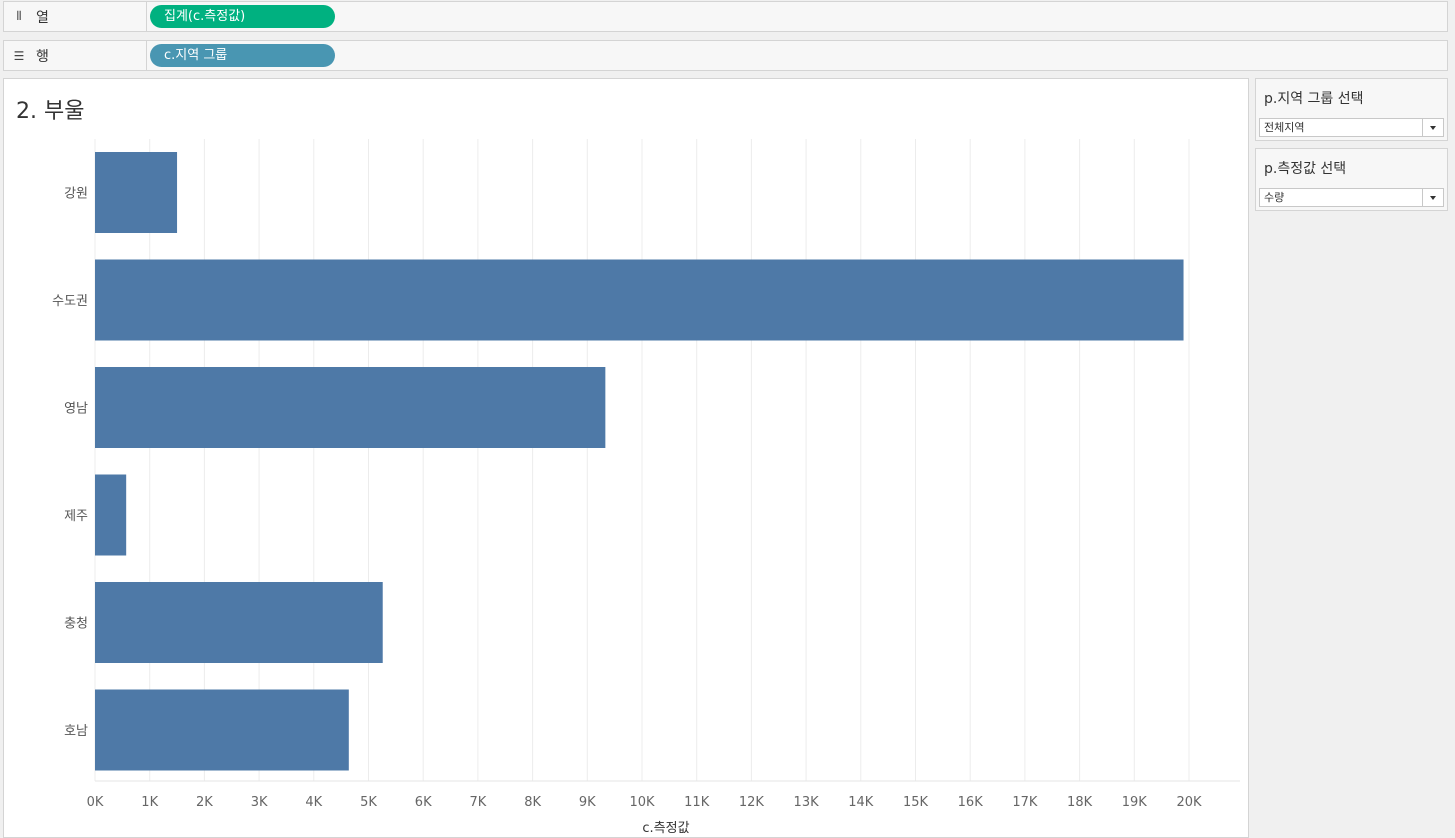 The width and height of the screenshot is (1455, 838). I want to click on x-tick-label: 2K, so click(204, 802).